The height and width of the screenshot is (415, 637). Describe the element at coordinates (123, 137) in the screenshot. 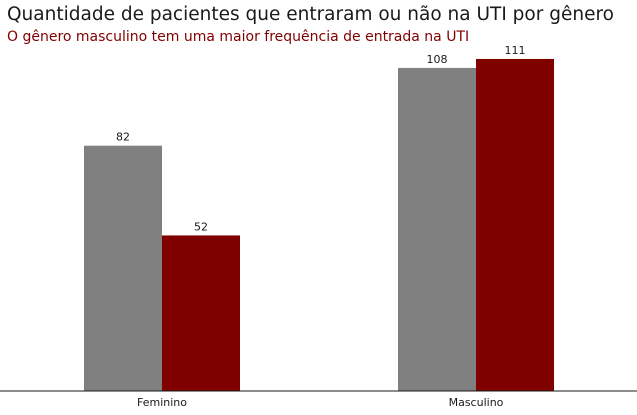

I see `bar-value-label: 82` at that location.